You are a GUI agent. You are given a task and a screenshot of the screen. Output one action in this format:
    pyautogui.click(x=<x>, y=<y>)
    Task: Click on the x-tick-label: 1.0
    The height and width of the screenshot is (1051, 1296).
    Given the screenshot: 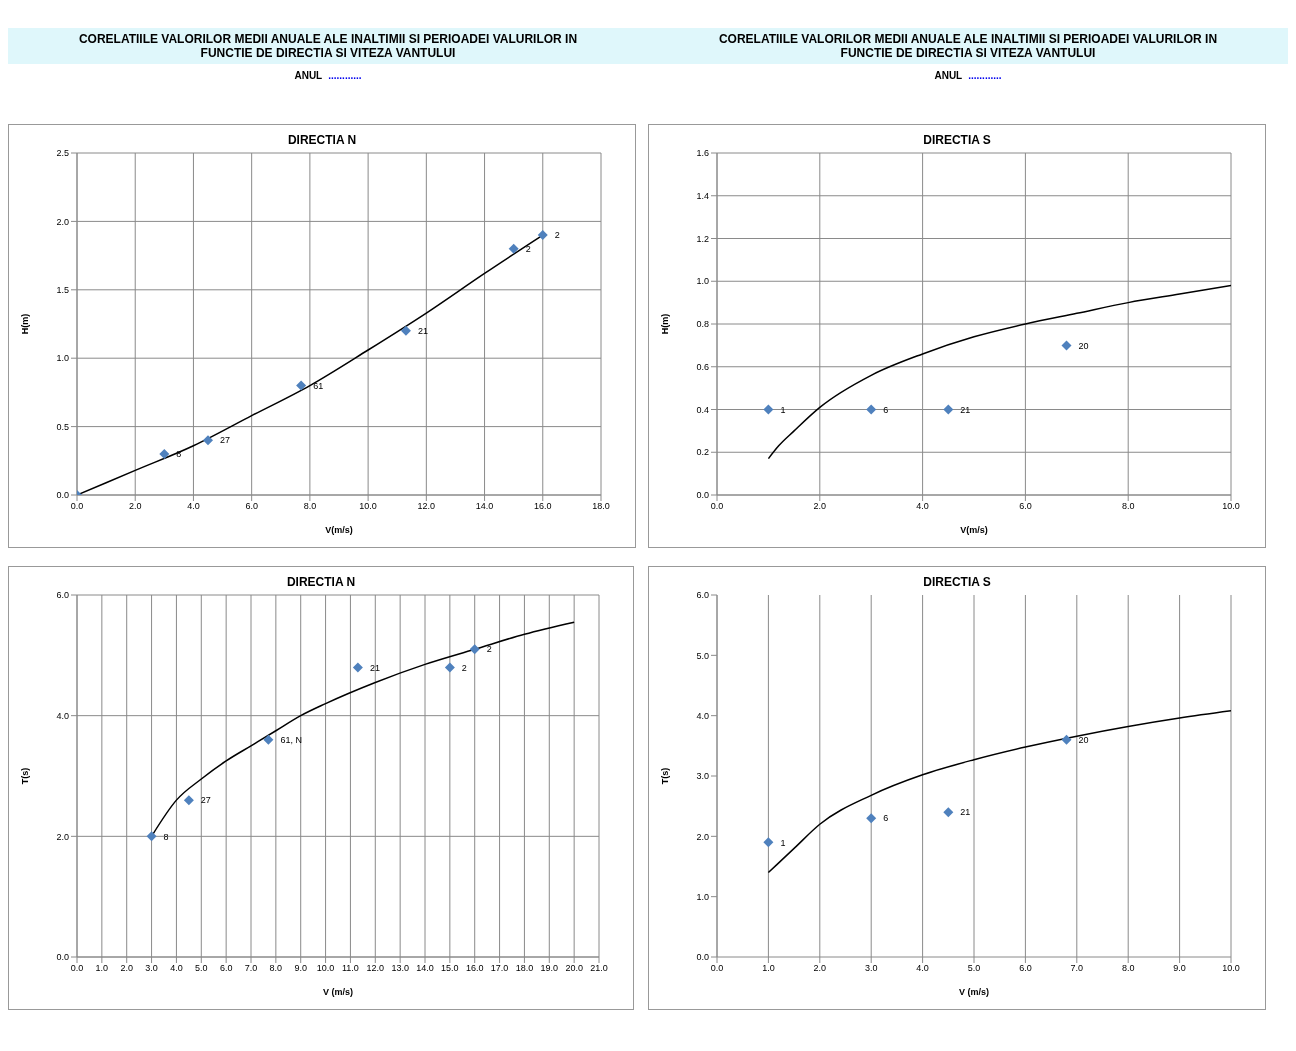 What is the action you would take?
    pyautogui.click(x=102, y=968)
    